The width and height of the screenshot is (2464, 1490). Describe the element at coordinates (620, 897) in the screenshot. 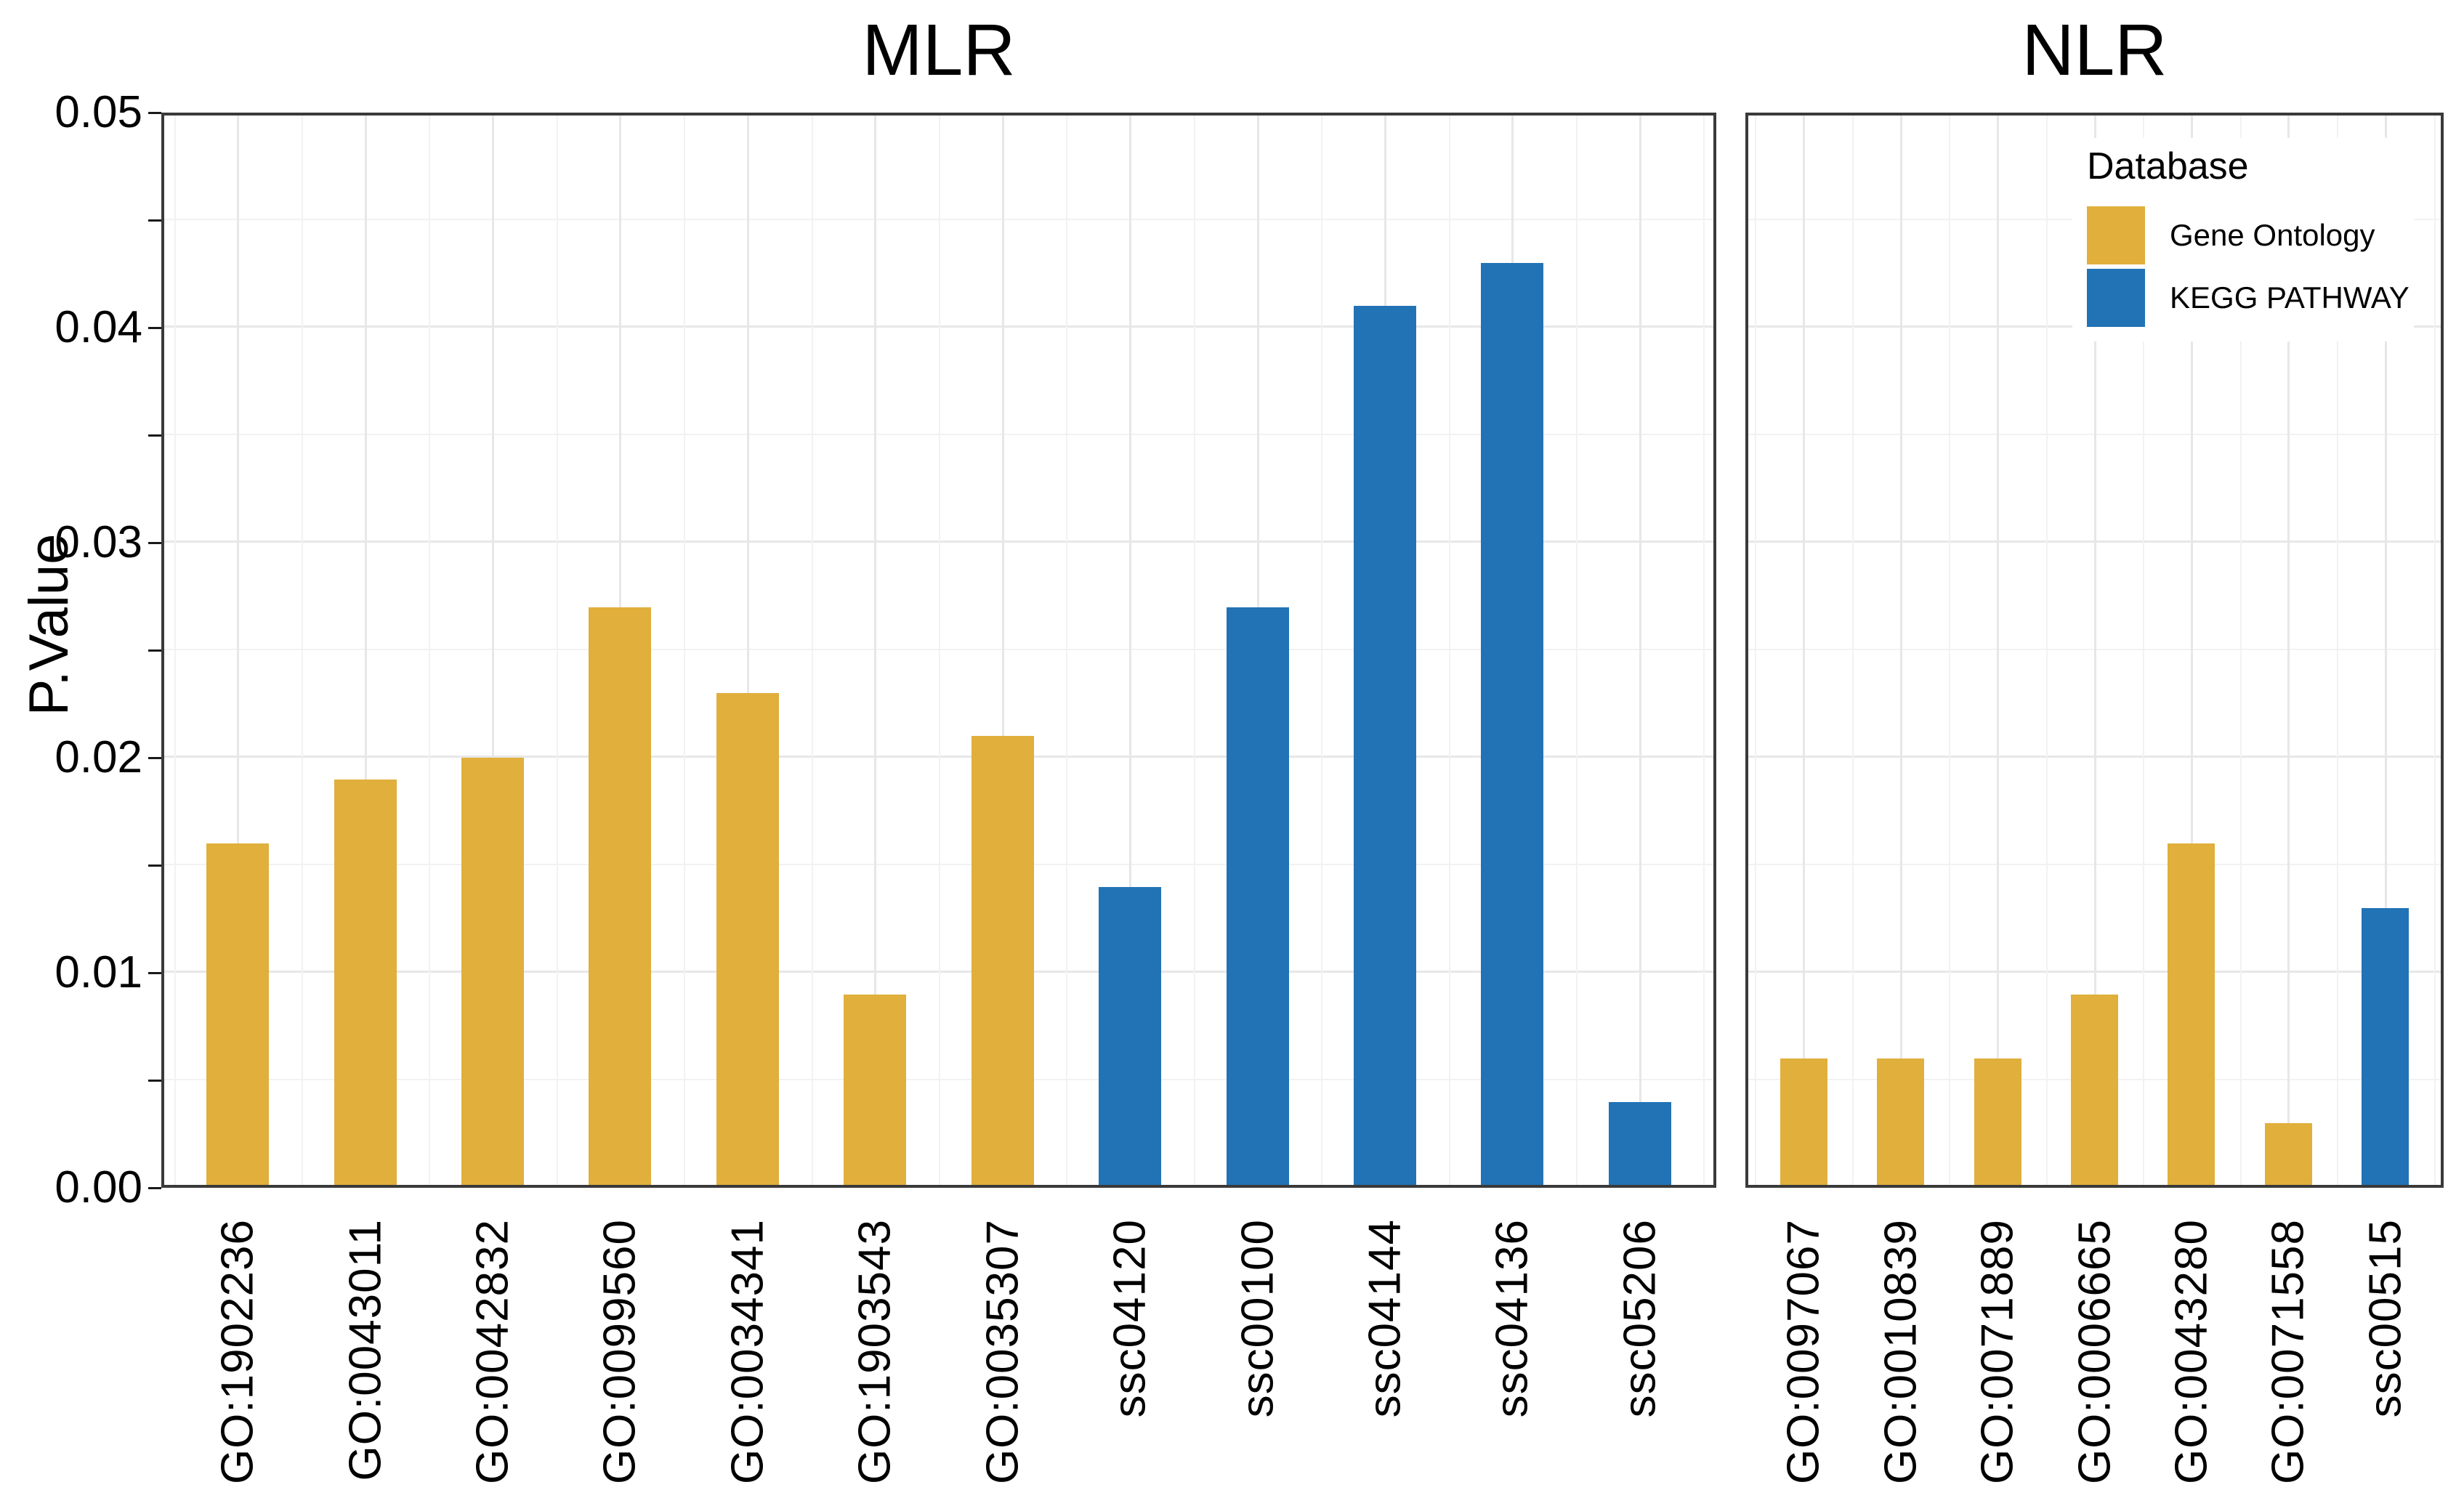

I see `bar-GO:0099560` at that location.